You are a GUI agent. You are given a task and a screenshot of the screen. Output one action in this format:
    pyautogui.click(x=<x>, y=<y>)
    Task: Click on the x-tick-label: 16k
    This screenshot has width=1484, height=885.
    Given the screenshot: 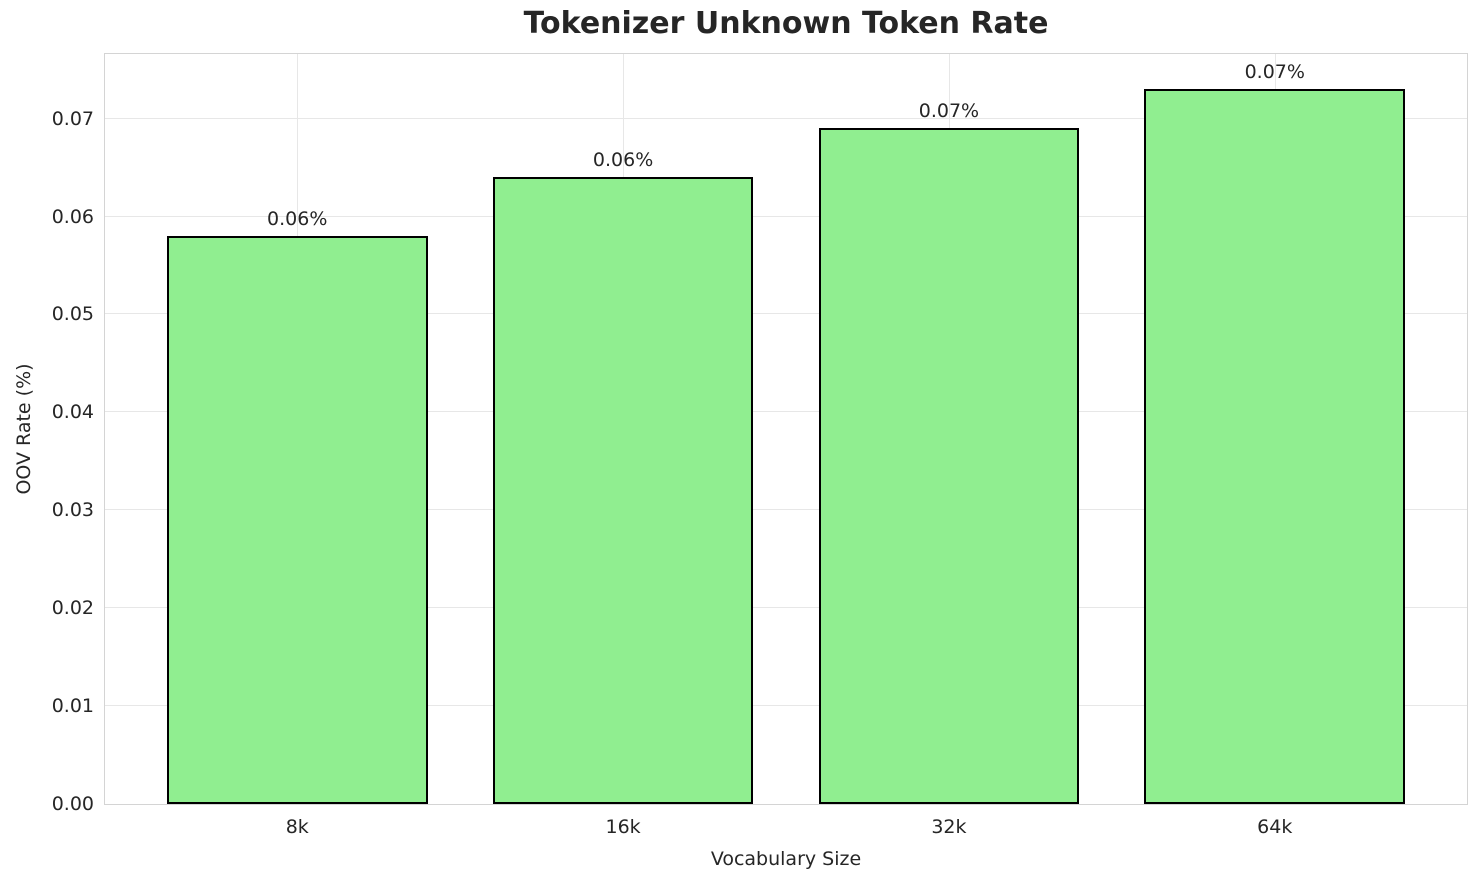 What is the action you would take?
    pyautogui.click(x=623, y=827)
    